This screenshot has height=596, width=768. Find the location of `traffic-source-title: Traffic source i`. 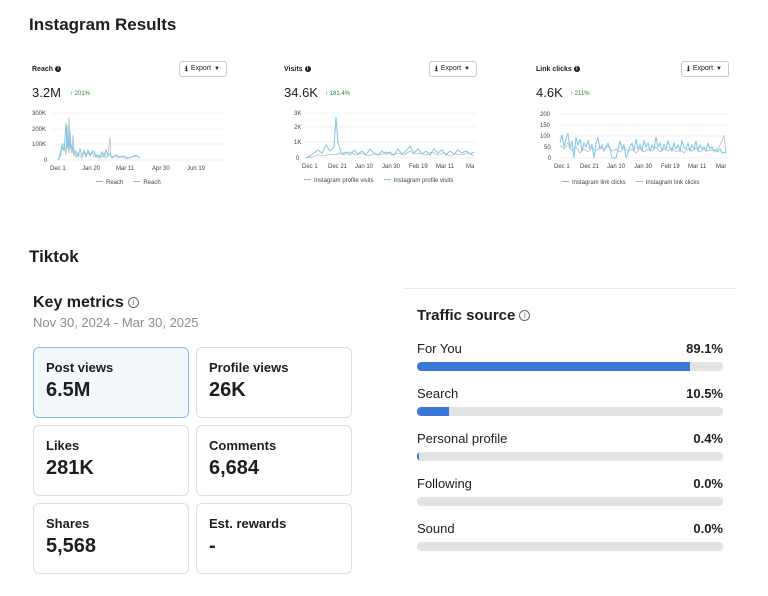

traffic-source-title: Traffic source i is located at coordinates (474, 315).